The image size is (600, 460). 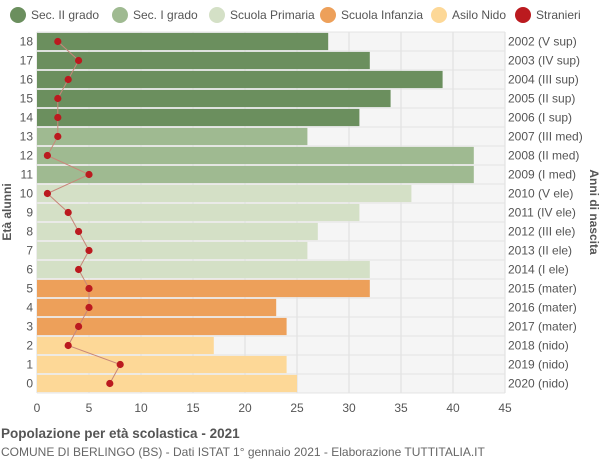 What do you see at coordinates (382, 15) in the screenshot?
I see `legend-label-infanzia: Scuola Infanzia` at bounding box center [382, 15].